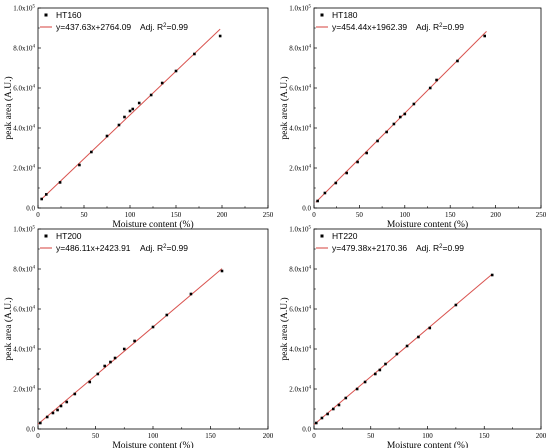 Image resolution: width=550 pixels, height=448 pixels. I want to click on legend-fit-equation: y=454.44x+1962.39, so click(369, 27).